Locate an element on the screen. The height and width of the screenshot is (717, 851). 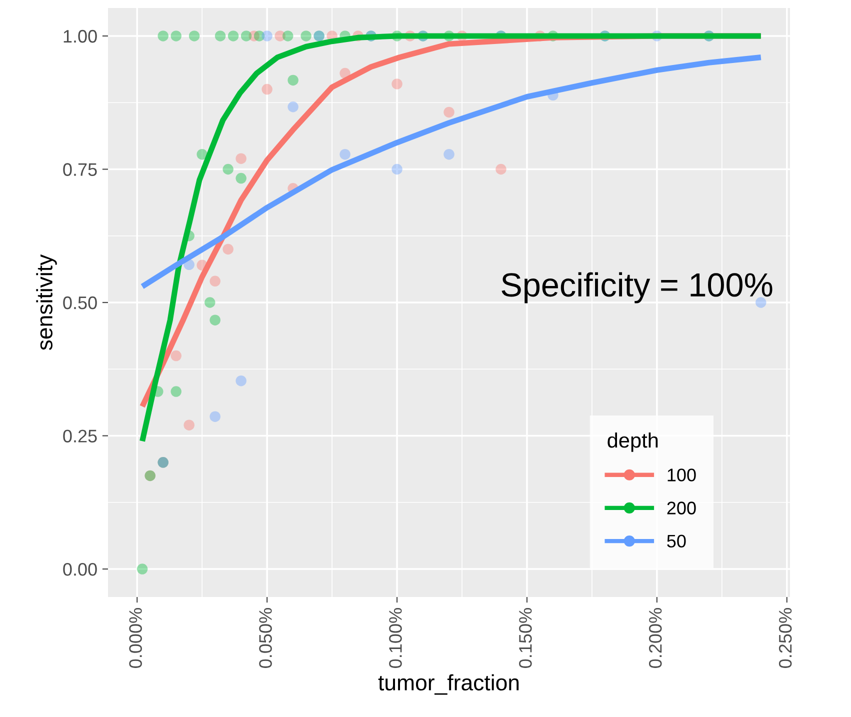
x-tick-label: 0.100% is located at coordinates (395, 638).